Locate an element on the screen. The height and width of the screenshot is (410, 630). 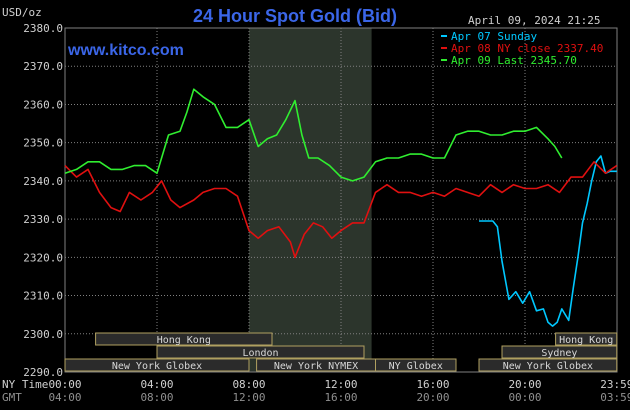
session-label: NY Globex is located at coordinates (416, 366).